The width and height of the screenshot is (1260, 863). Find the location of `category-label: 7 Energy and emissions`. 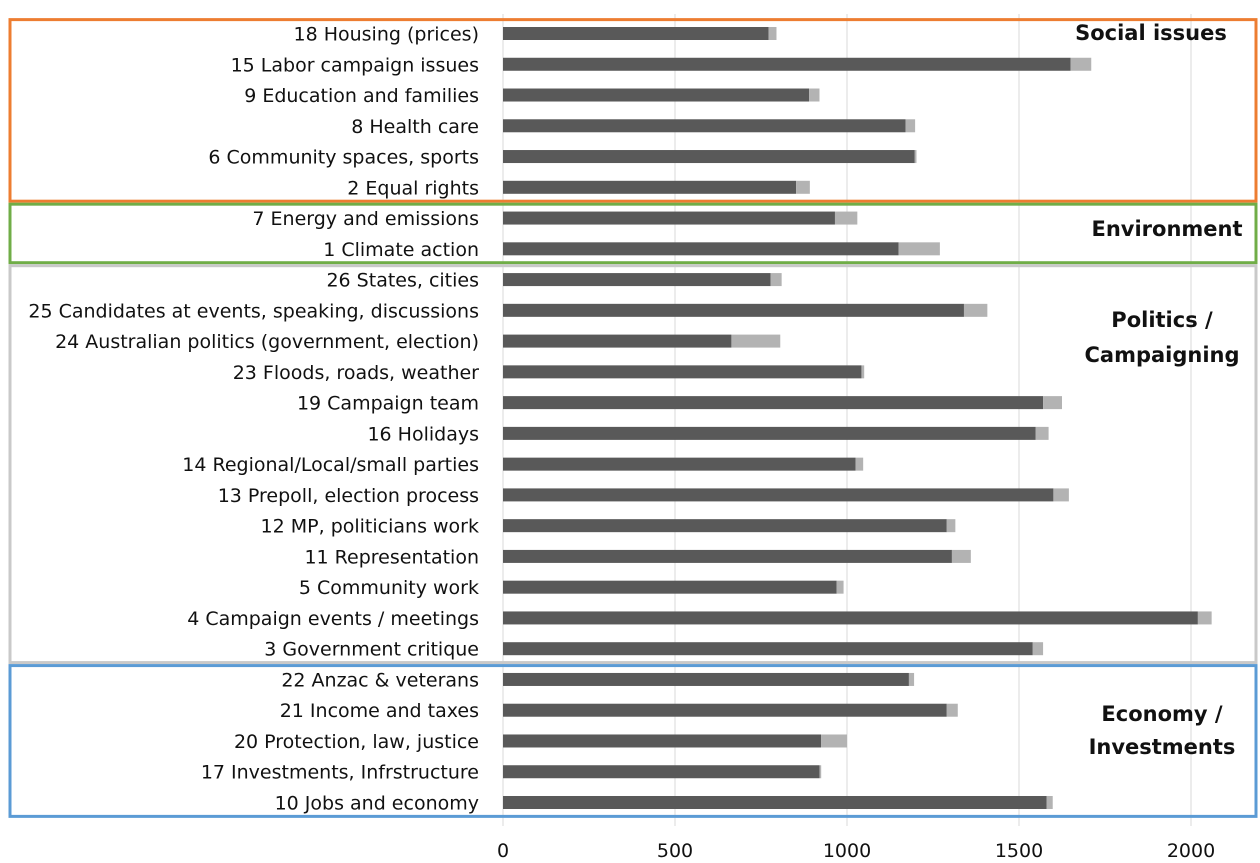

category-label: 7 Energy and emissions is located at coordinates (365, 219).